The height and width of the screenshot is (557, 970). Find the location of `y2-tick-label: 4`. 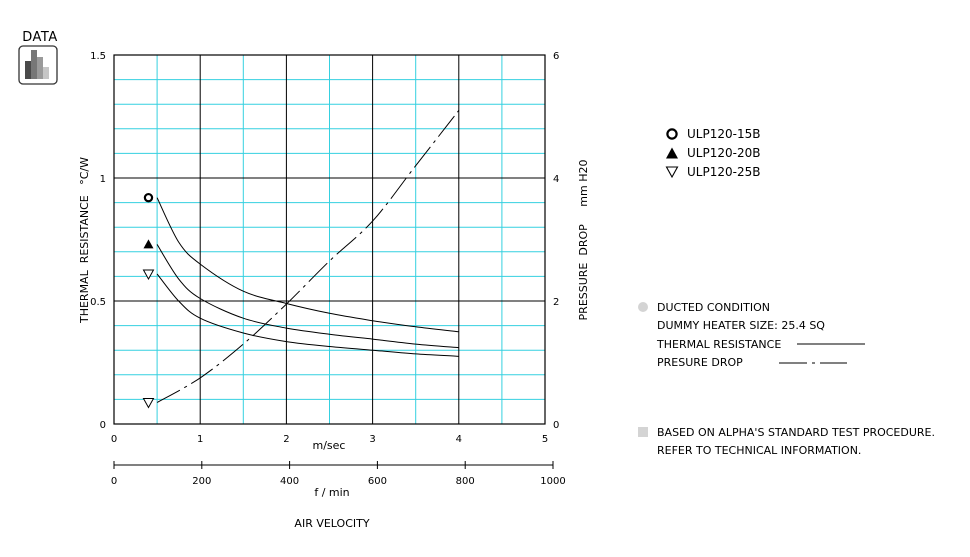

y2-tick-label: 4 is located at coordinates (556, 179).